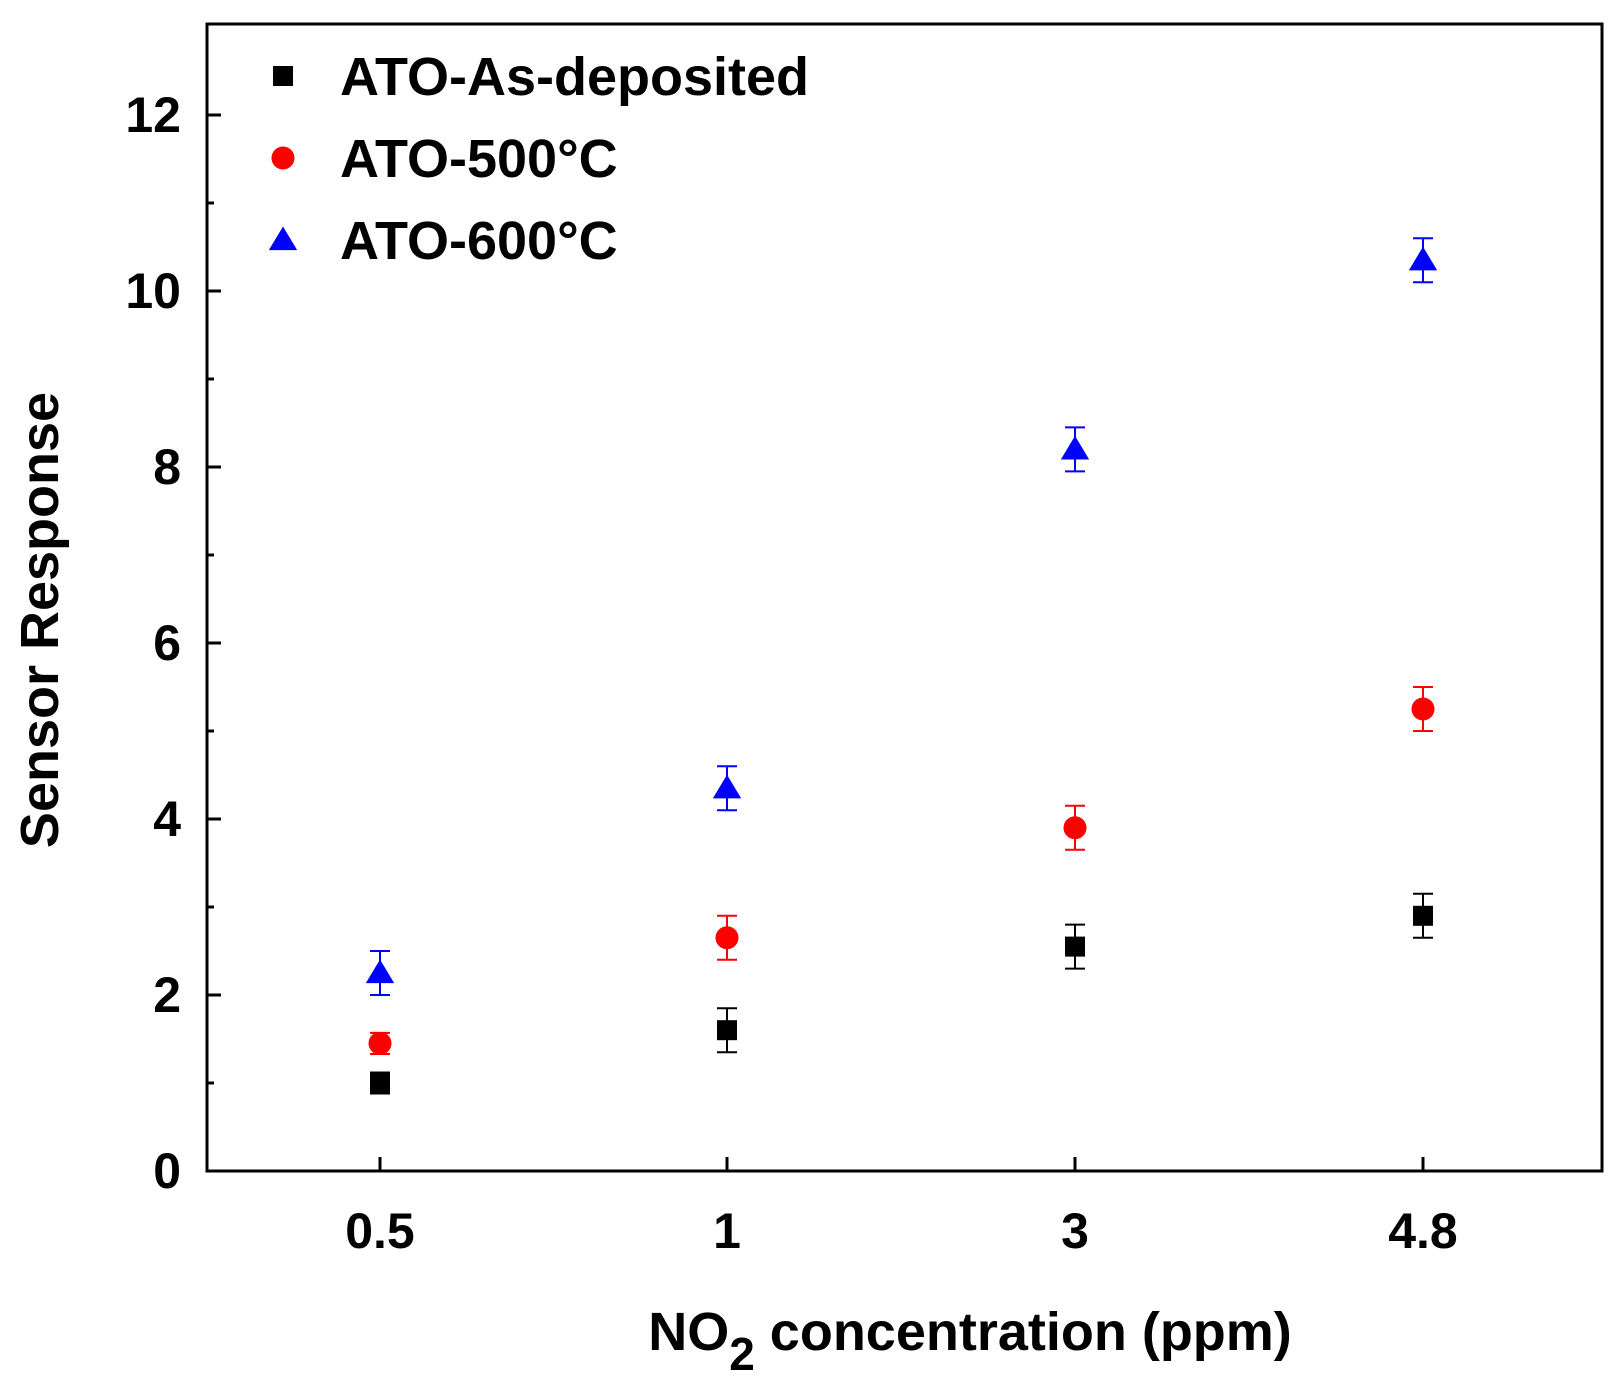  Describe the element at coordinates (380, 1231) in the screenshot. I see `x-tick-label: 0.5` at that location.